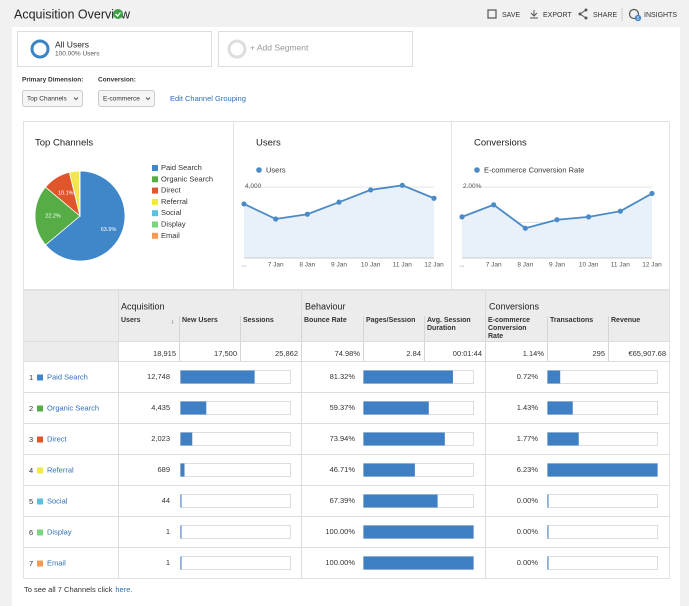 This screenshot has height=606, width=689. What do you see at coordinates (626, 320) in the screenshot?
I see `column-header-text: Revenue` at bounding box center [626, 320].